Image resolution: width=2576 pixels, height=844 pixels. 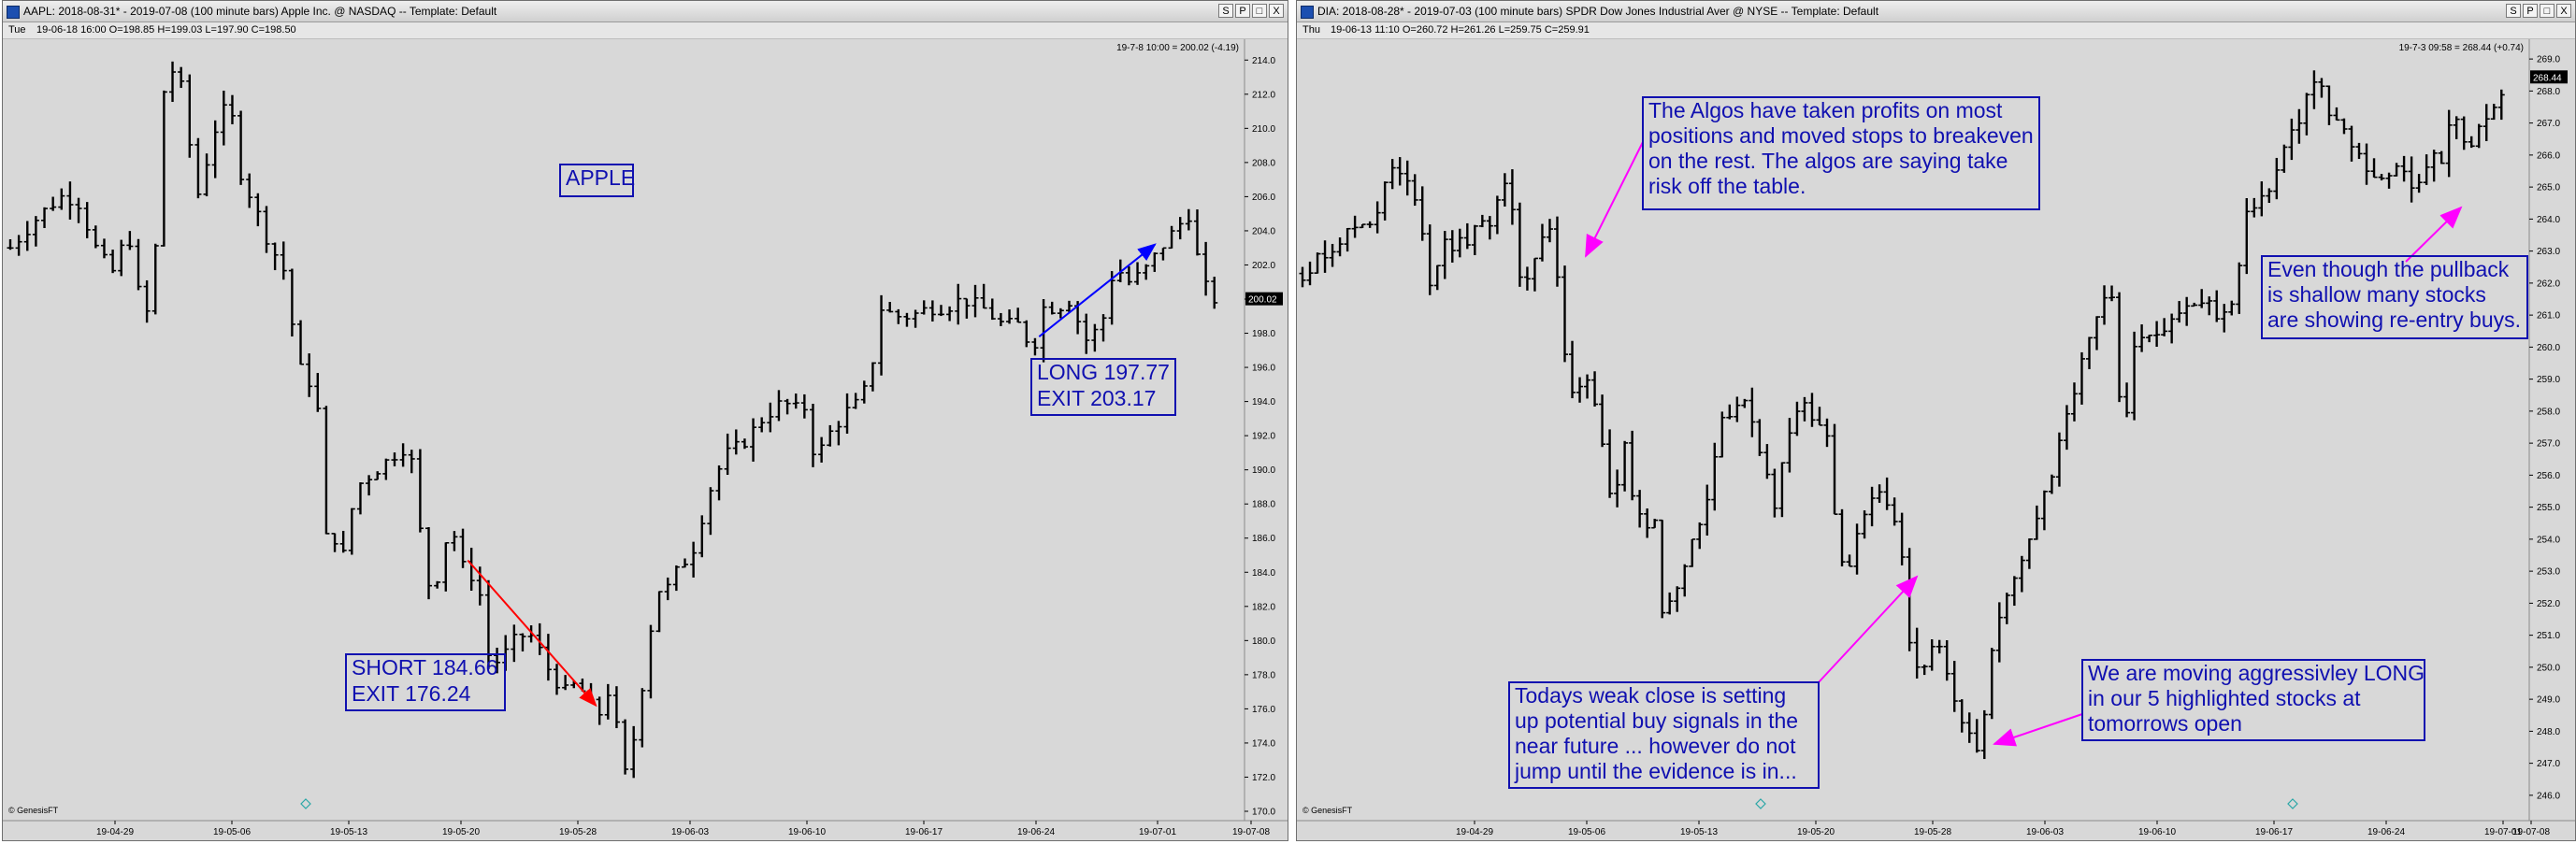 What do you see at coordinates (597, 180) in the screenshot?
I see `aapl-annotation-box: APPLE` at bounding box center [597, 180].